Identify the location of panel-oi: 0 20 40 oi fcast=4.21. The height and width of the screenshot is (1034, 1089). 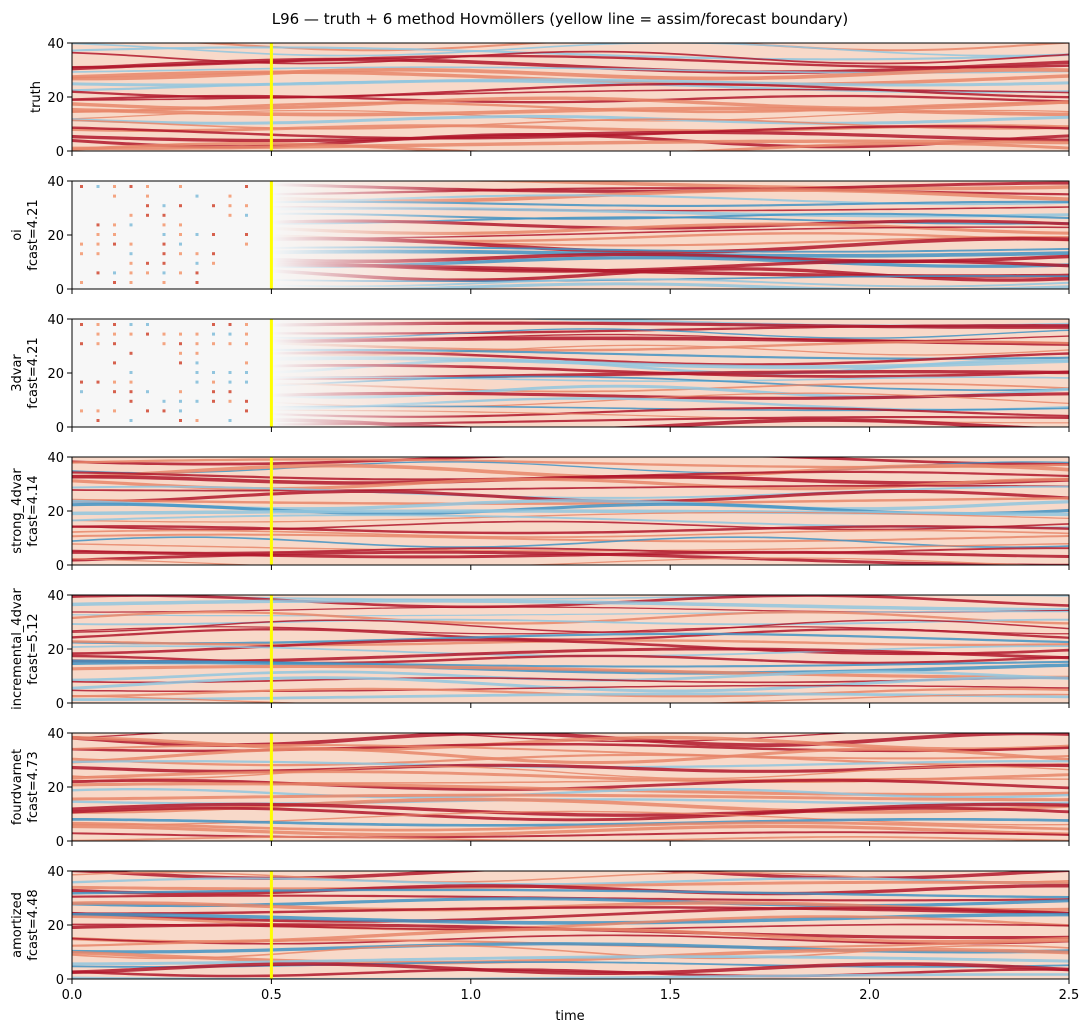
(540, 236).